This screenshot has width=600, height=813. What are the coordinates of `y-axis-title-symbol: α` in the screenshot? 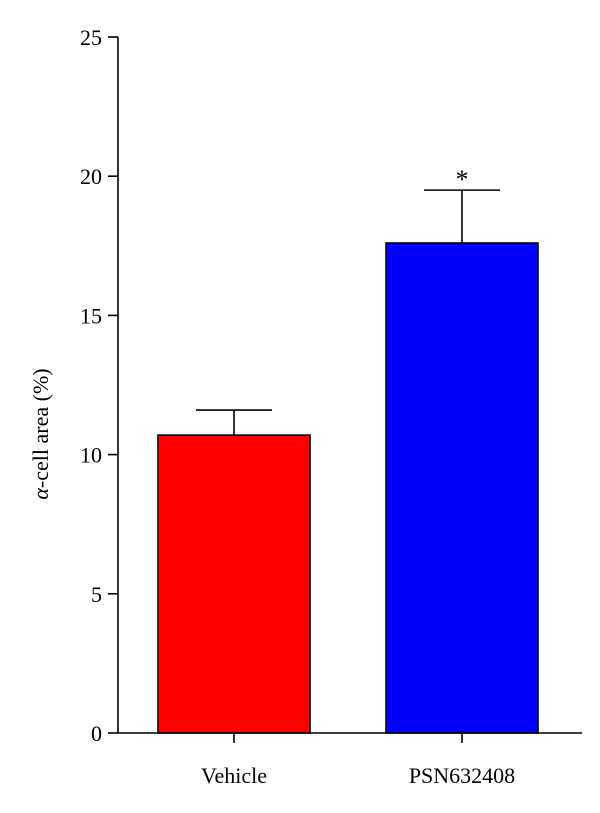 It's located at (40, 494).